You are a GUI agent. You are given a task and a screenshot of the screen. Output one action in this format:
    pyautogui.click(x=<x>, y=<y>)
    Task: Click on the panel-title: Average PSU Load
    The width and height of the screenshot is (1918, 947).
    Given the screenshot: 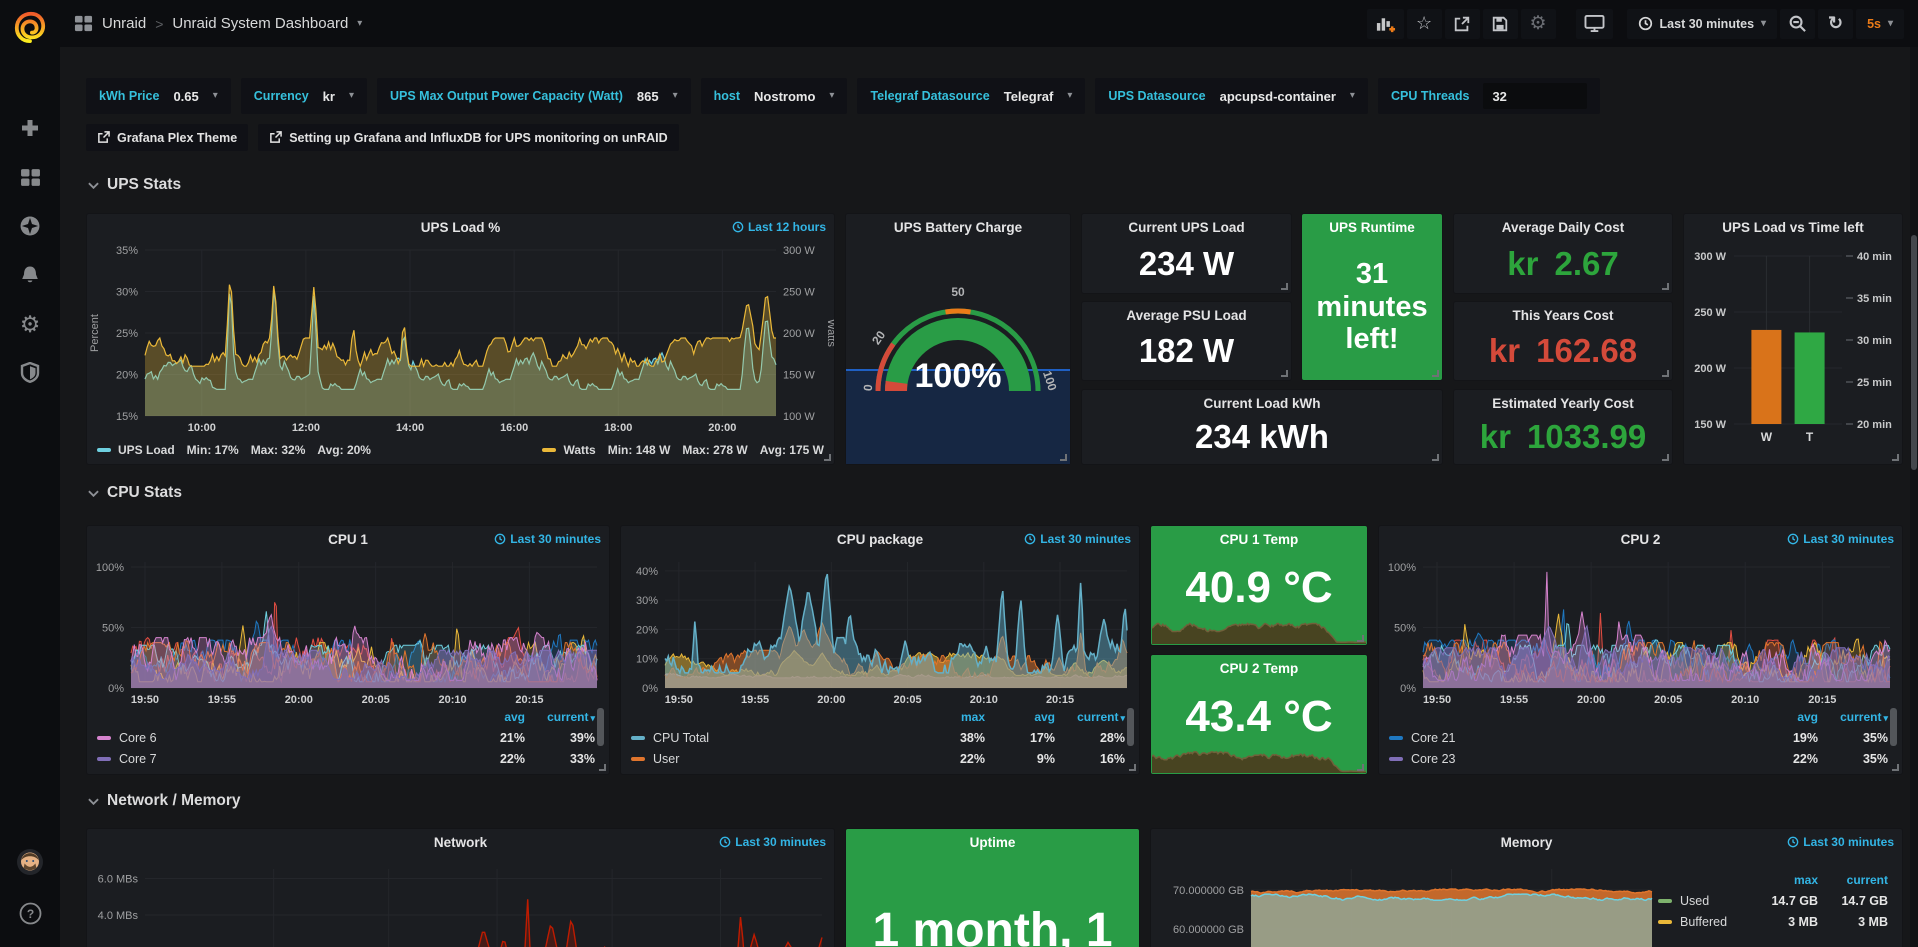 What is the action you would take?
    pyautogui.click(x=1186, y=315)
    